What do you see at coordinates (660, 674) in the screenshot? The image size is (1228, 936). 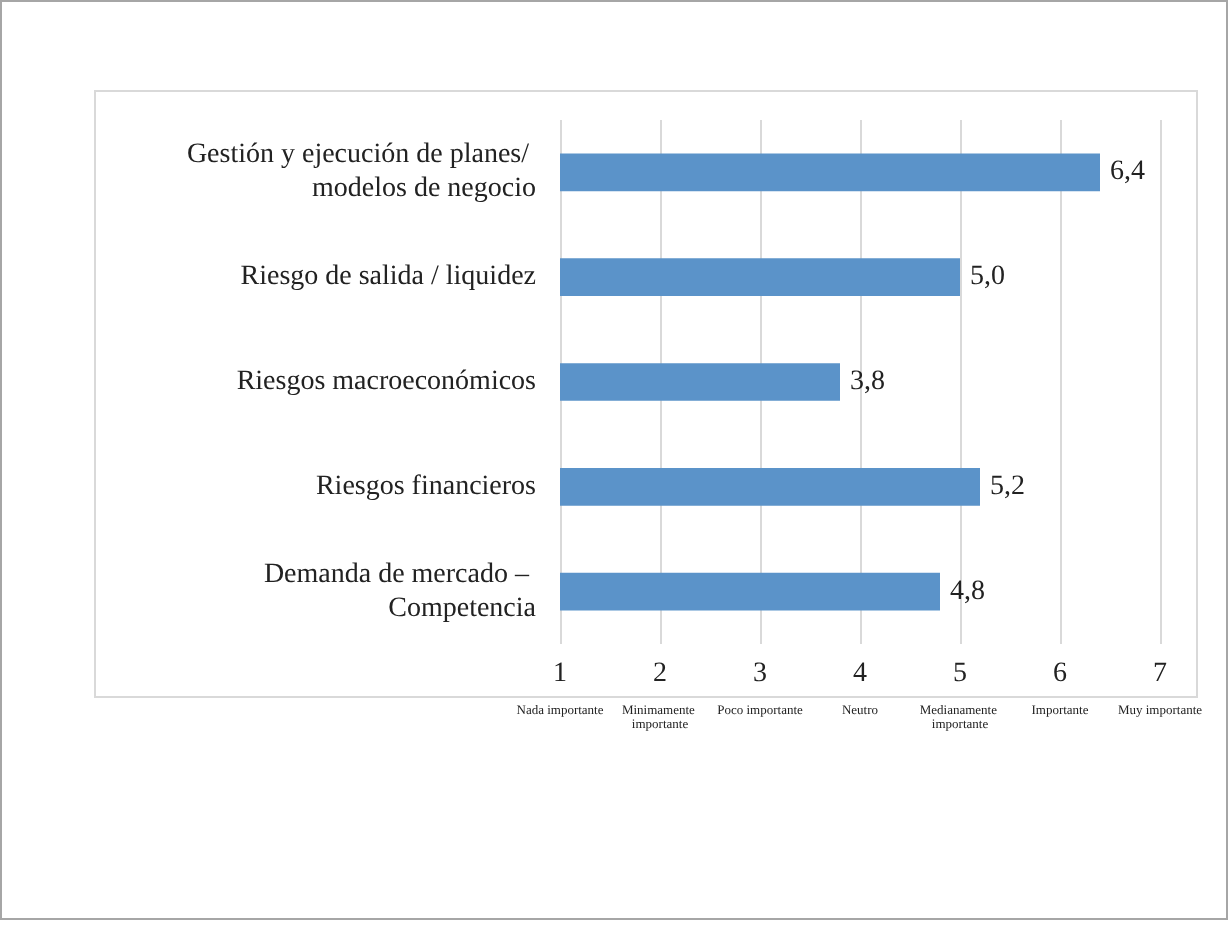 I see `x-tick-label: 2` at bounding box center [660, 674].